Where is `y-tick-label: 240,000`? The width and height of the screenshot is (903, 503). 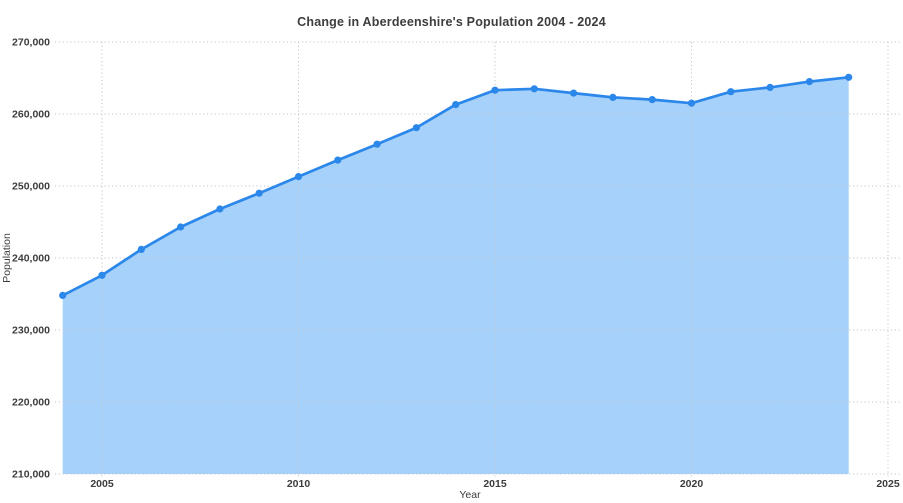 y-tick-label: 240,000 is located at coordinates (31, 259).